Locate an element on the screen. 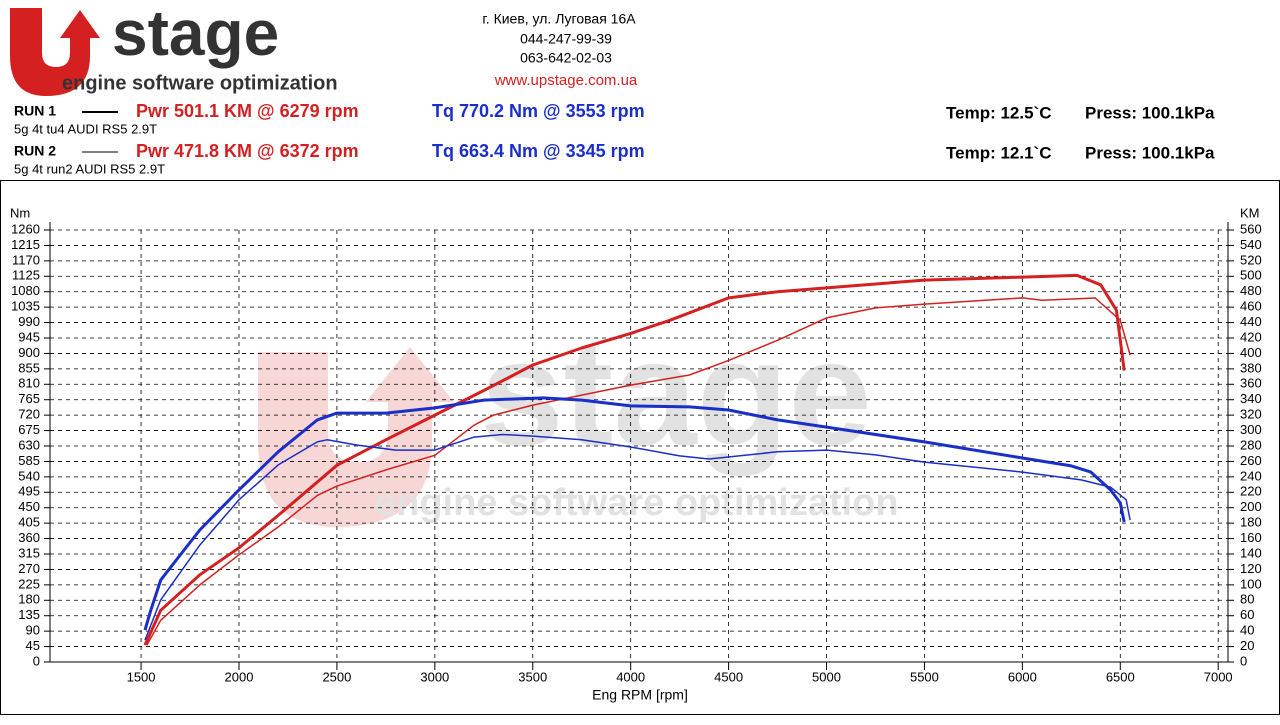 The image size is (1280, 725). run-label: RUN 1 is located at coordinates (35, 111).